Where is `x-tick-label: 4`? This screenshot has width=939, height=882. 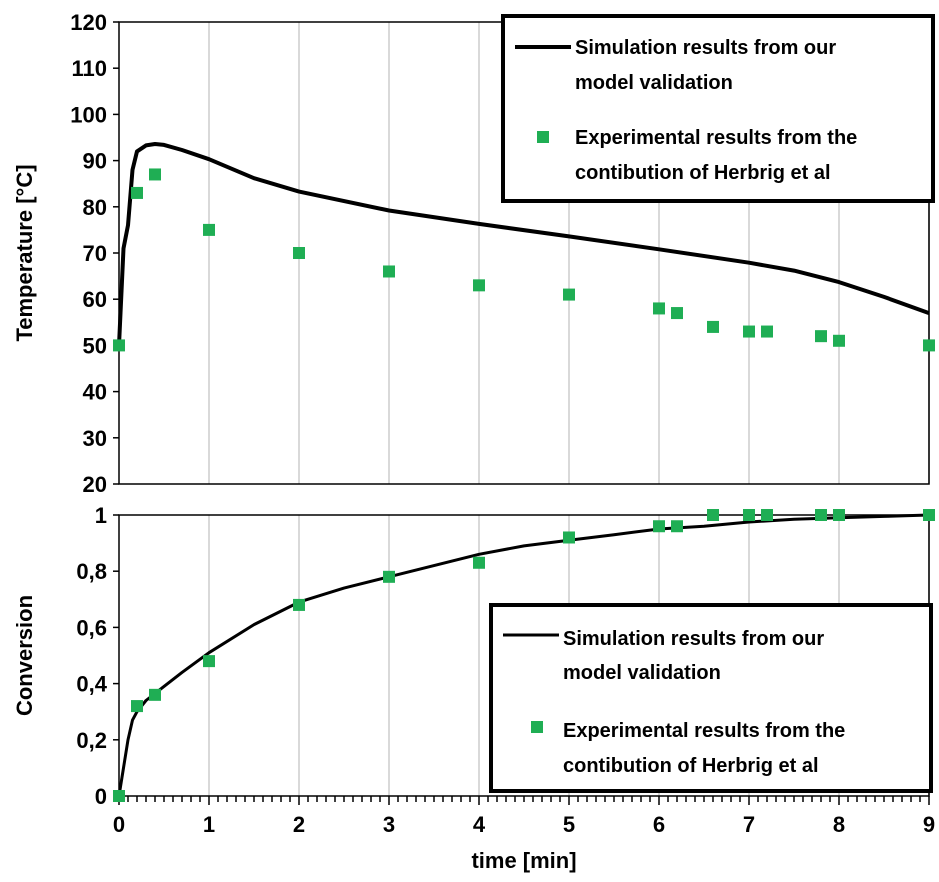 x-tick-label: 4 is located at coordinates (479, 824).